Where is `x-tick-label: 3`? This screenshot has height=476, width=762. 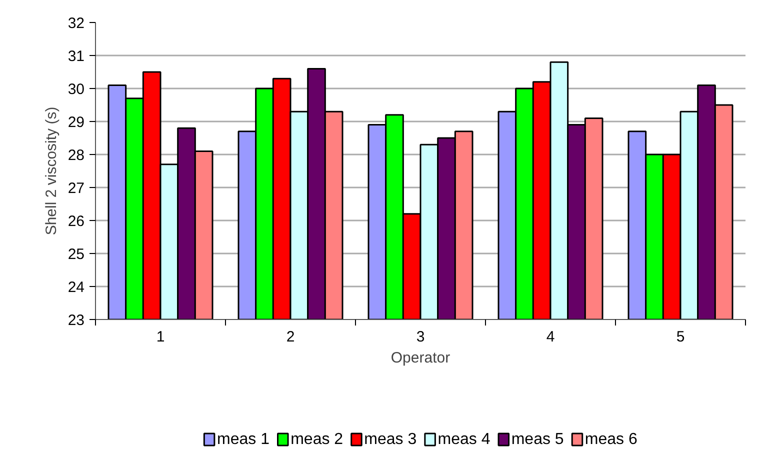 x-tick-label: 3 is located at coordinates (420, 337).